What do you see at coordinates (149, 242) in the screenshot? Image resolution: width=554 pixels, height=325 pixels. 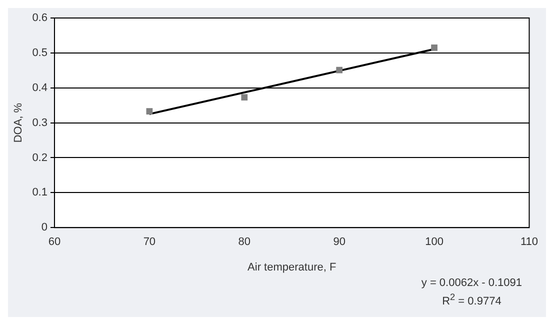 I see `x-tick-label: 70` at bounding box center [149, 242].